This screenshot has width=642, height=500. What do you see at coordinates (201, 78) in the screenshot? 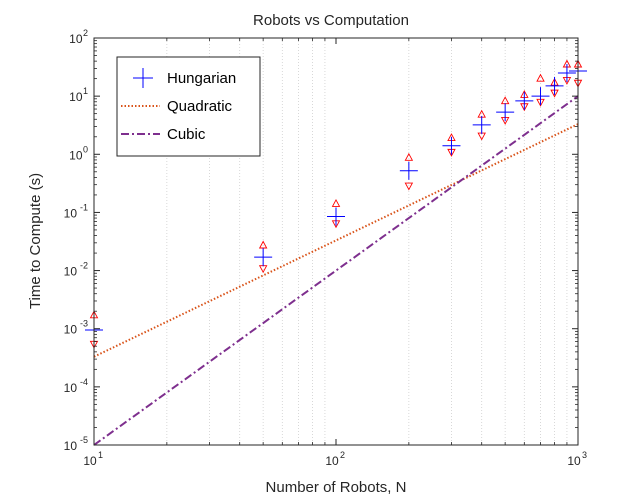
I see `legend-label-hungarian: Hungarian` at bounding box center [201, 78].